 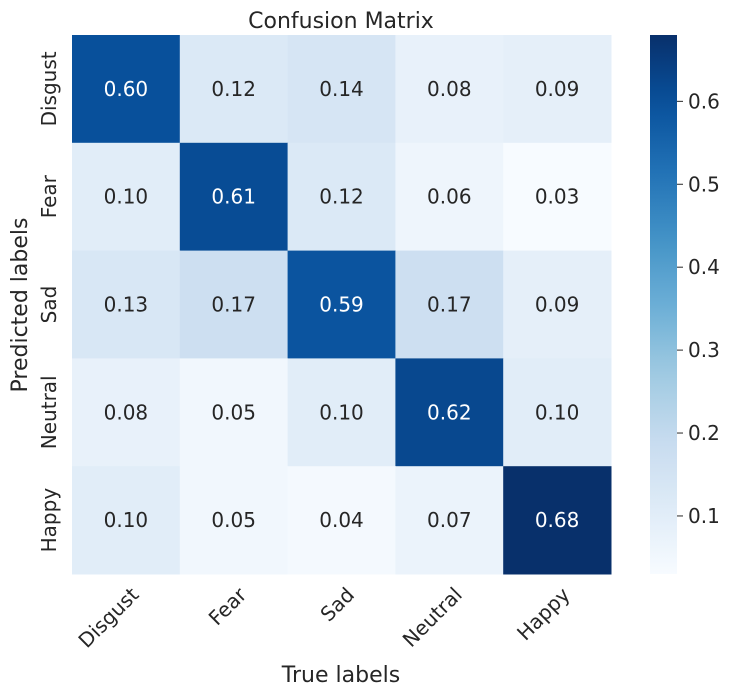 I want to click on colorbar-tick-label: 0.4, so click(x=704, y=267).